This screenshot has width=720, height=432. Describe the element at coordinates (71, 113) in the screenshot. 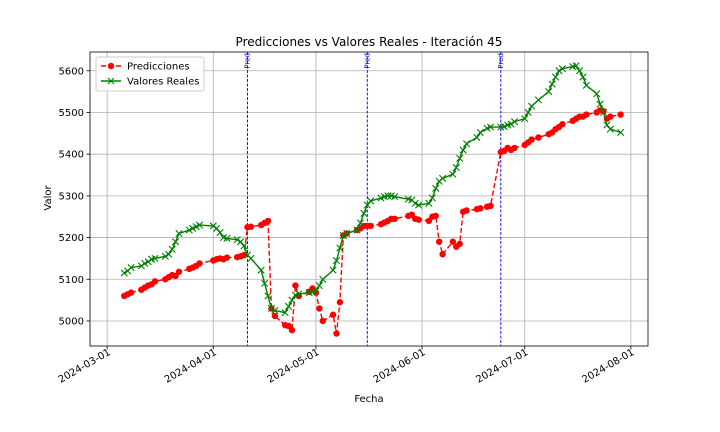

I see `y-tick-label: 5500` at that location.